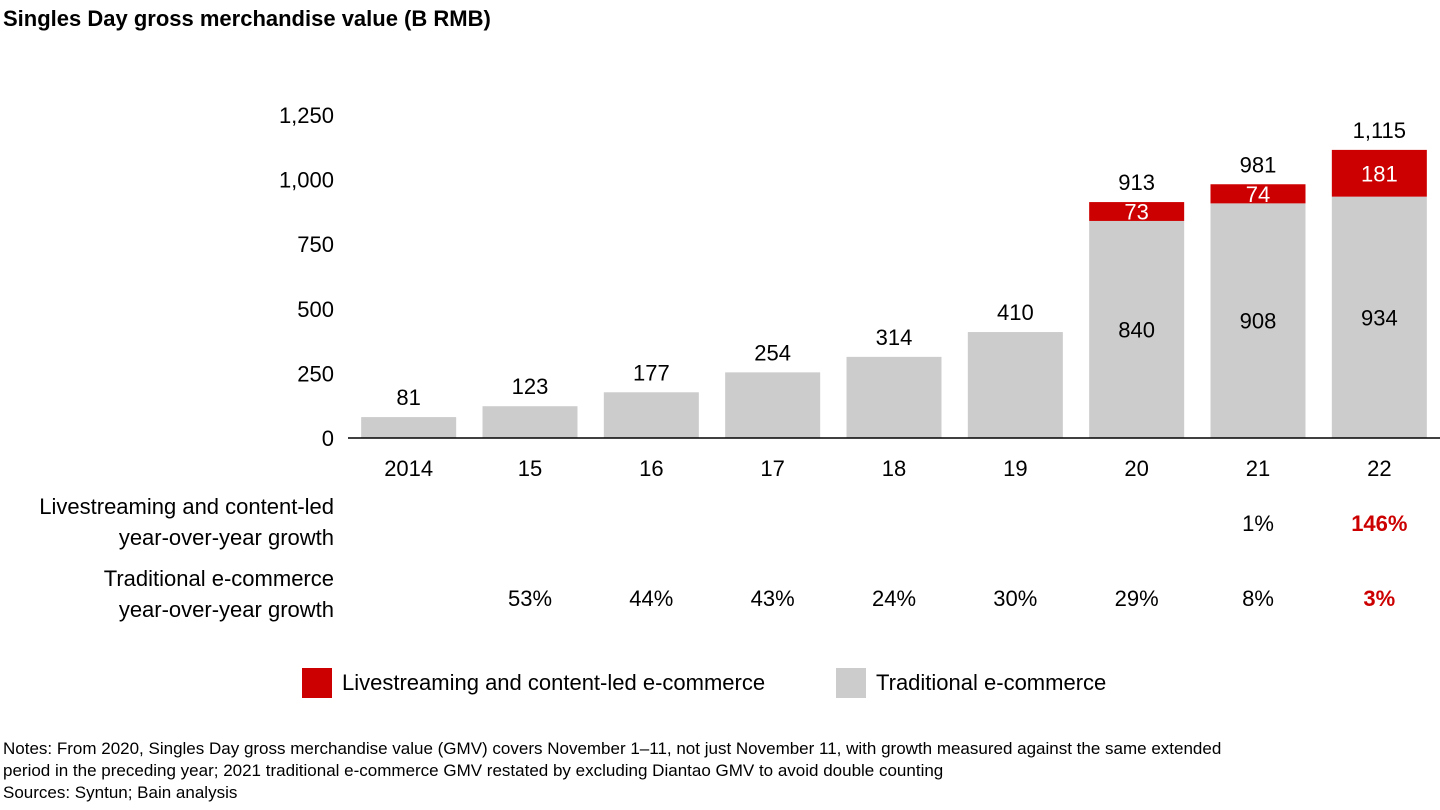 The width and height of the screenshot is (1440, 810). I want to click on y-tick-label: 250, so click(315, 373).